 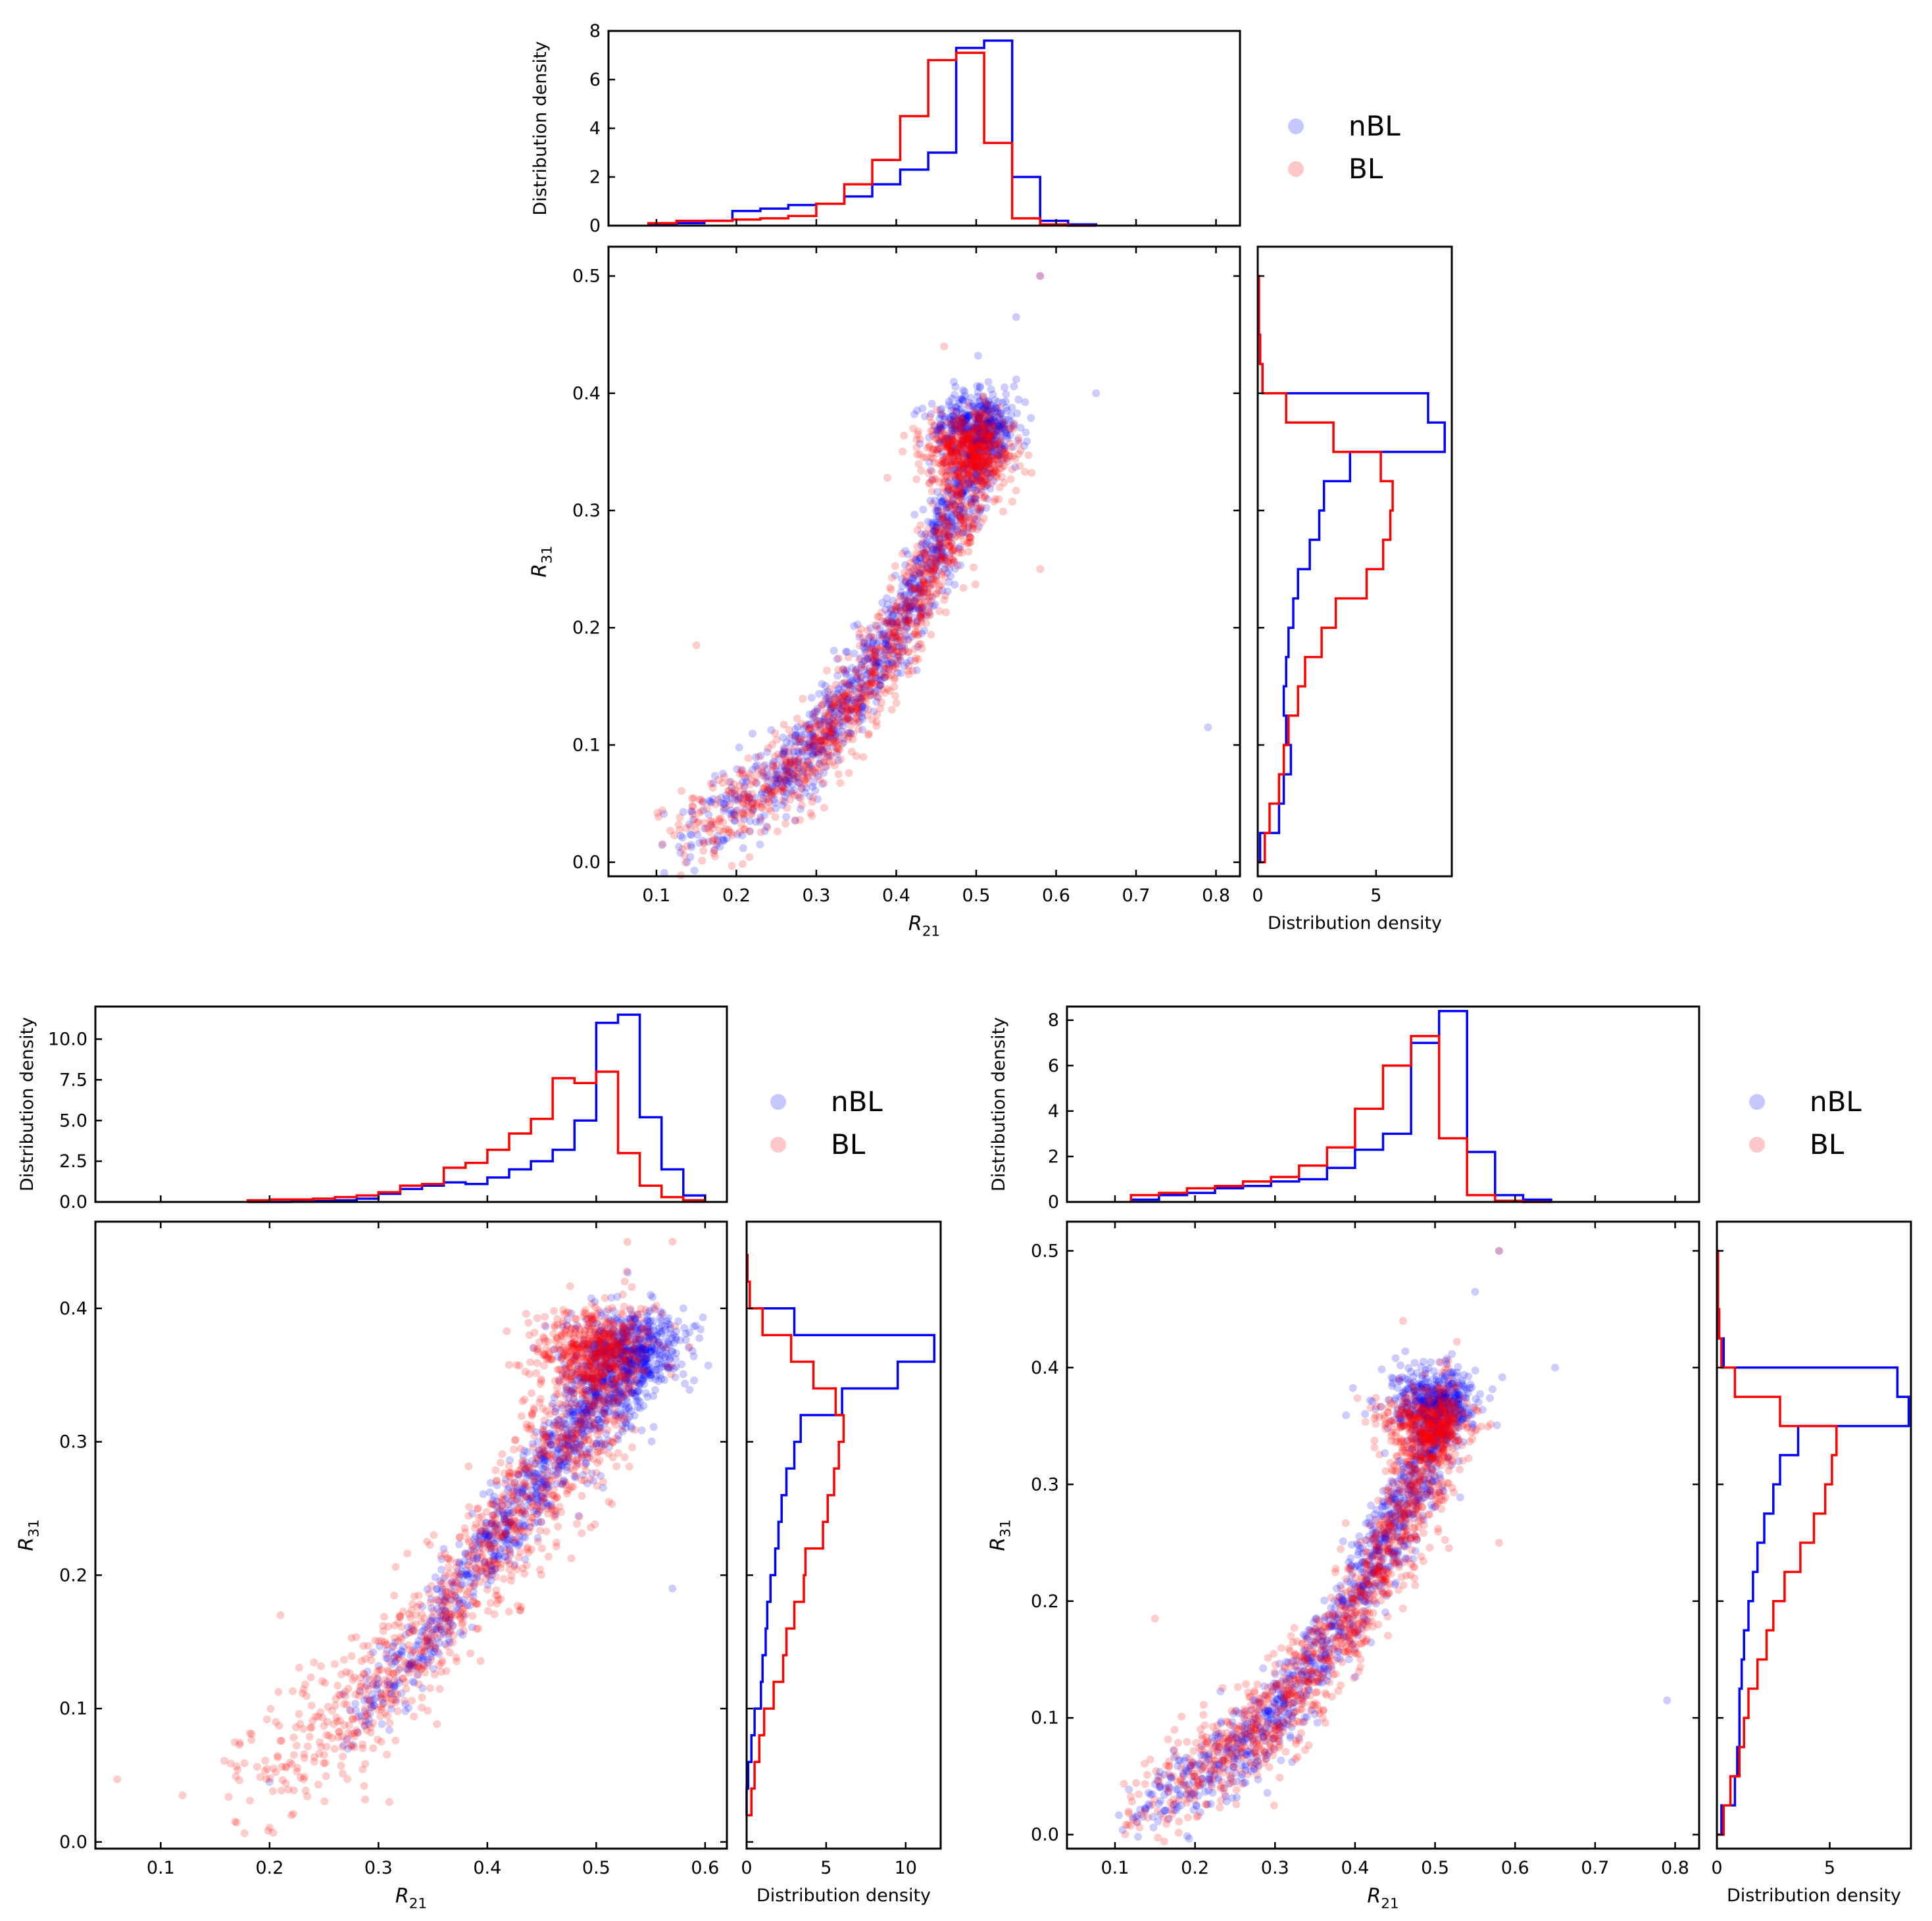 What do you see at coordinates (896, 896) in the screenshot?
I see `x-tick-label: 0.4` at bounding box center [896, 896].